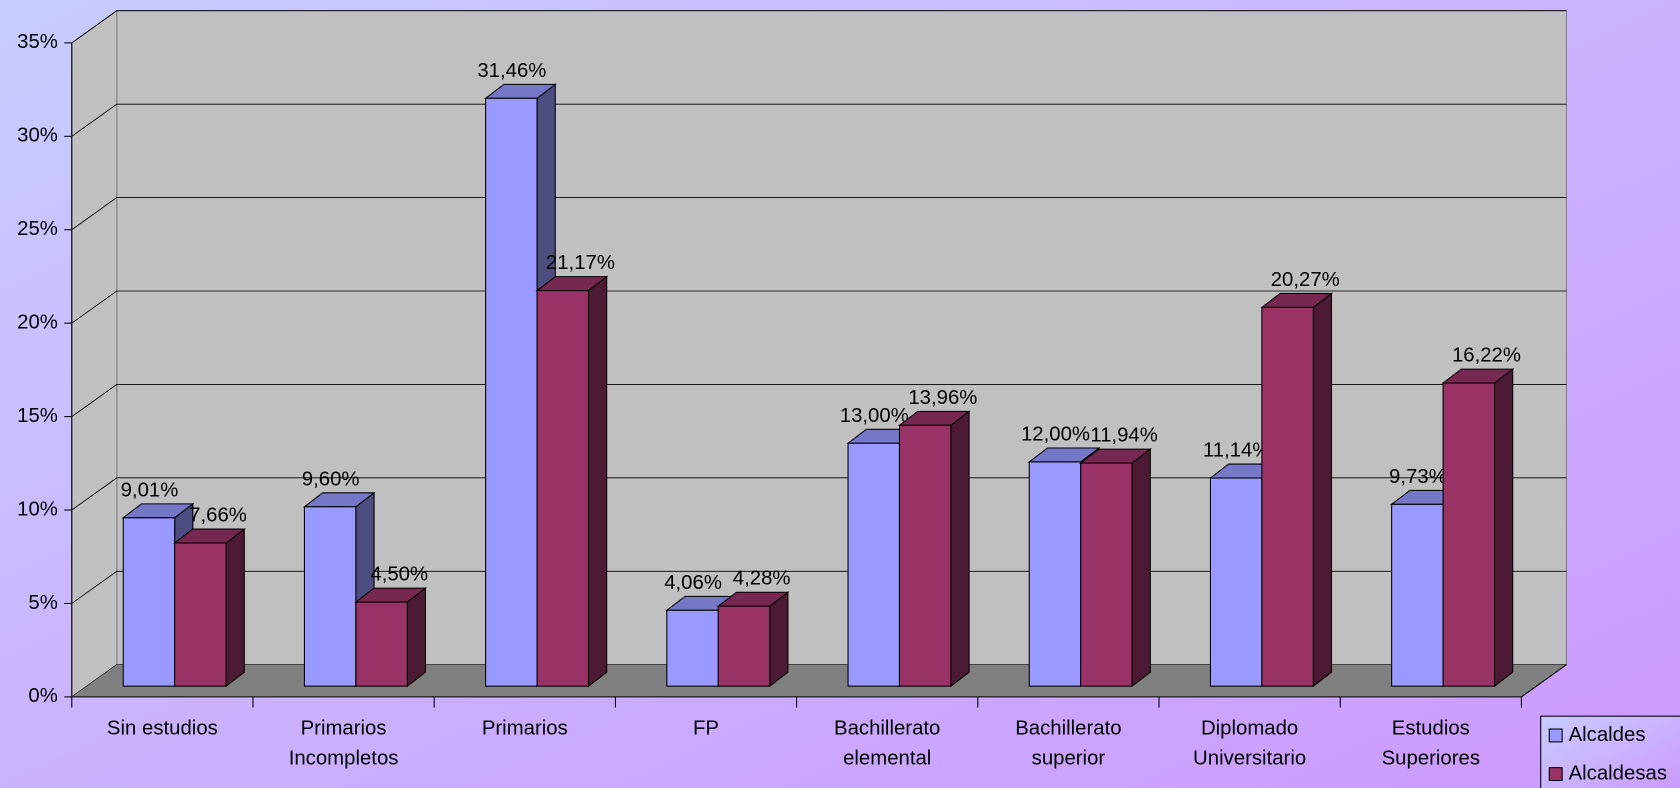  What do you see at coordinates (1418, 477) in the screenshot?
I see `data-label: 9,73%` at bounding box center [1418, 477].